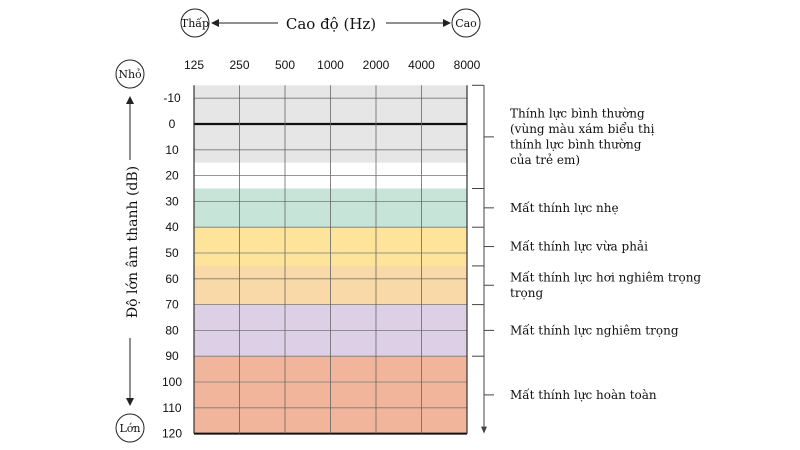  What do you see at coordinates (172, 150) in the screenshot?
I see `db-label-10: 10` at bounding box center [172, 150].